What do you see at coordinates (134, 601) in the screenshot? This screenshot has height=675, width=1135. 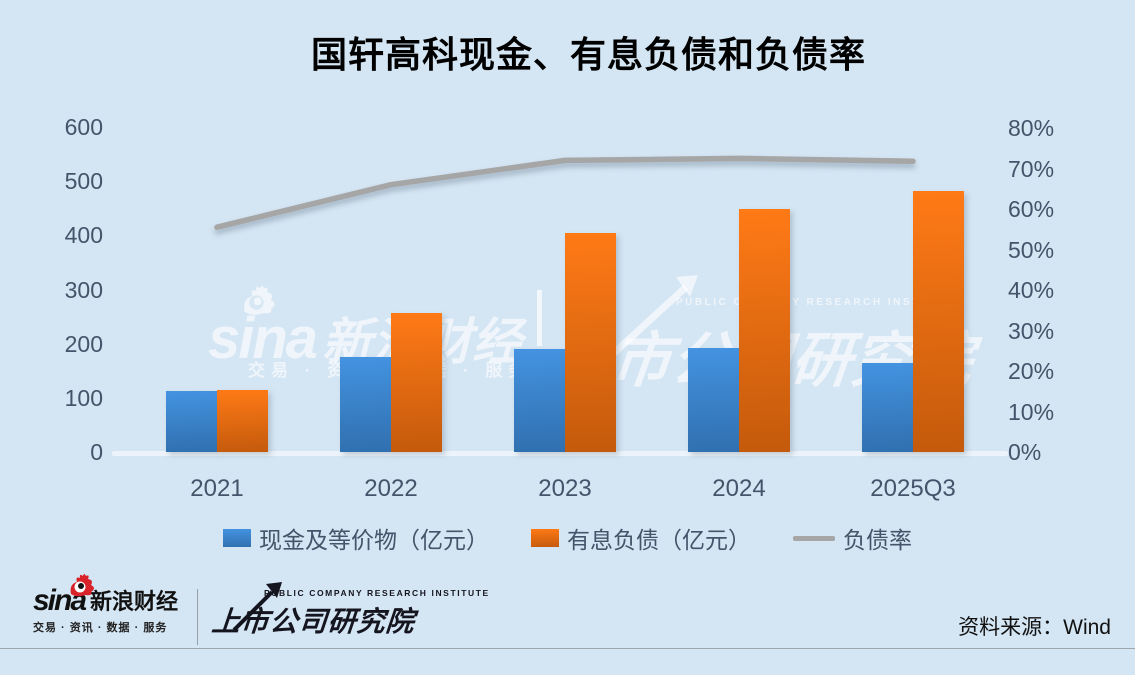 I see `sina-brand-name: 新浪财经` at bounding box center [134, 601].